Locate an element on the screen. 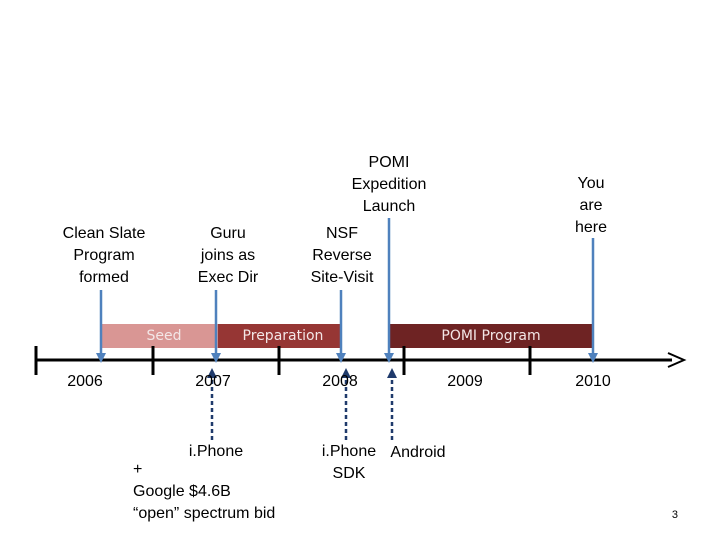  phase-bar-seed is located at coordinates (160, 336).